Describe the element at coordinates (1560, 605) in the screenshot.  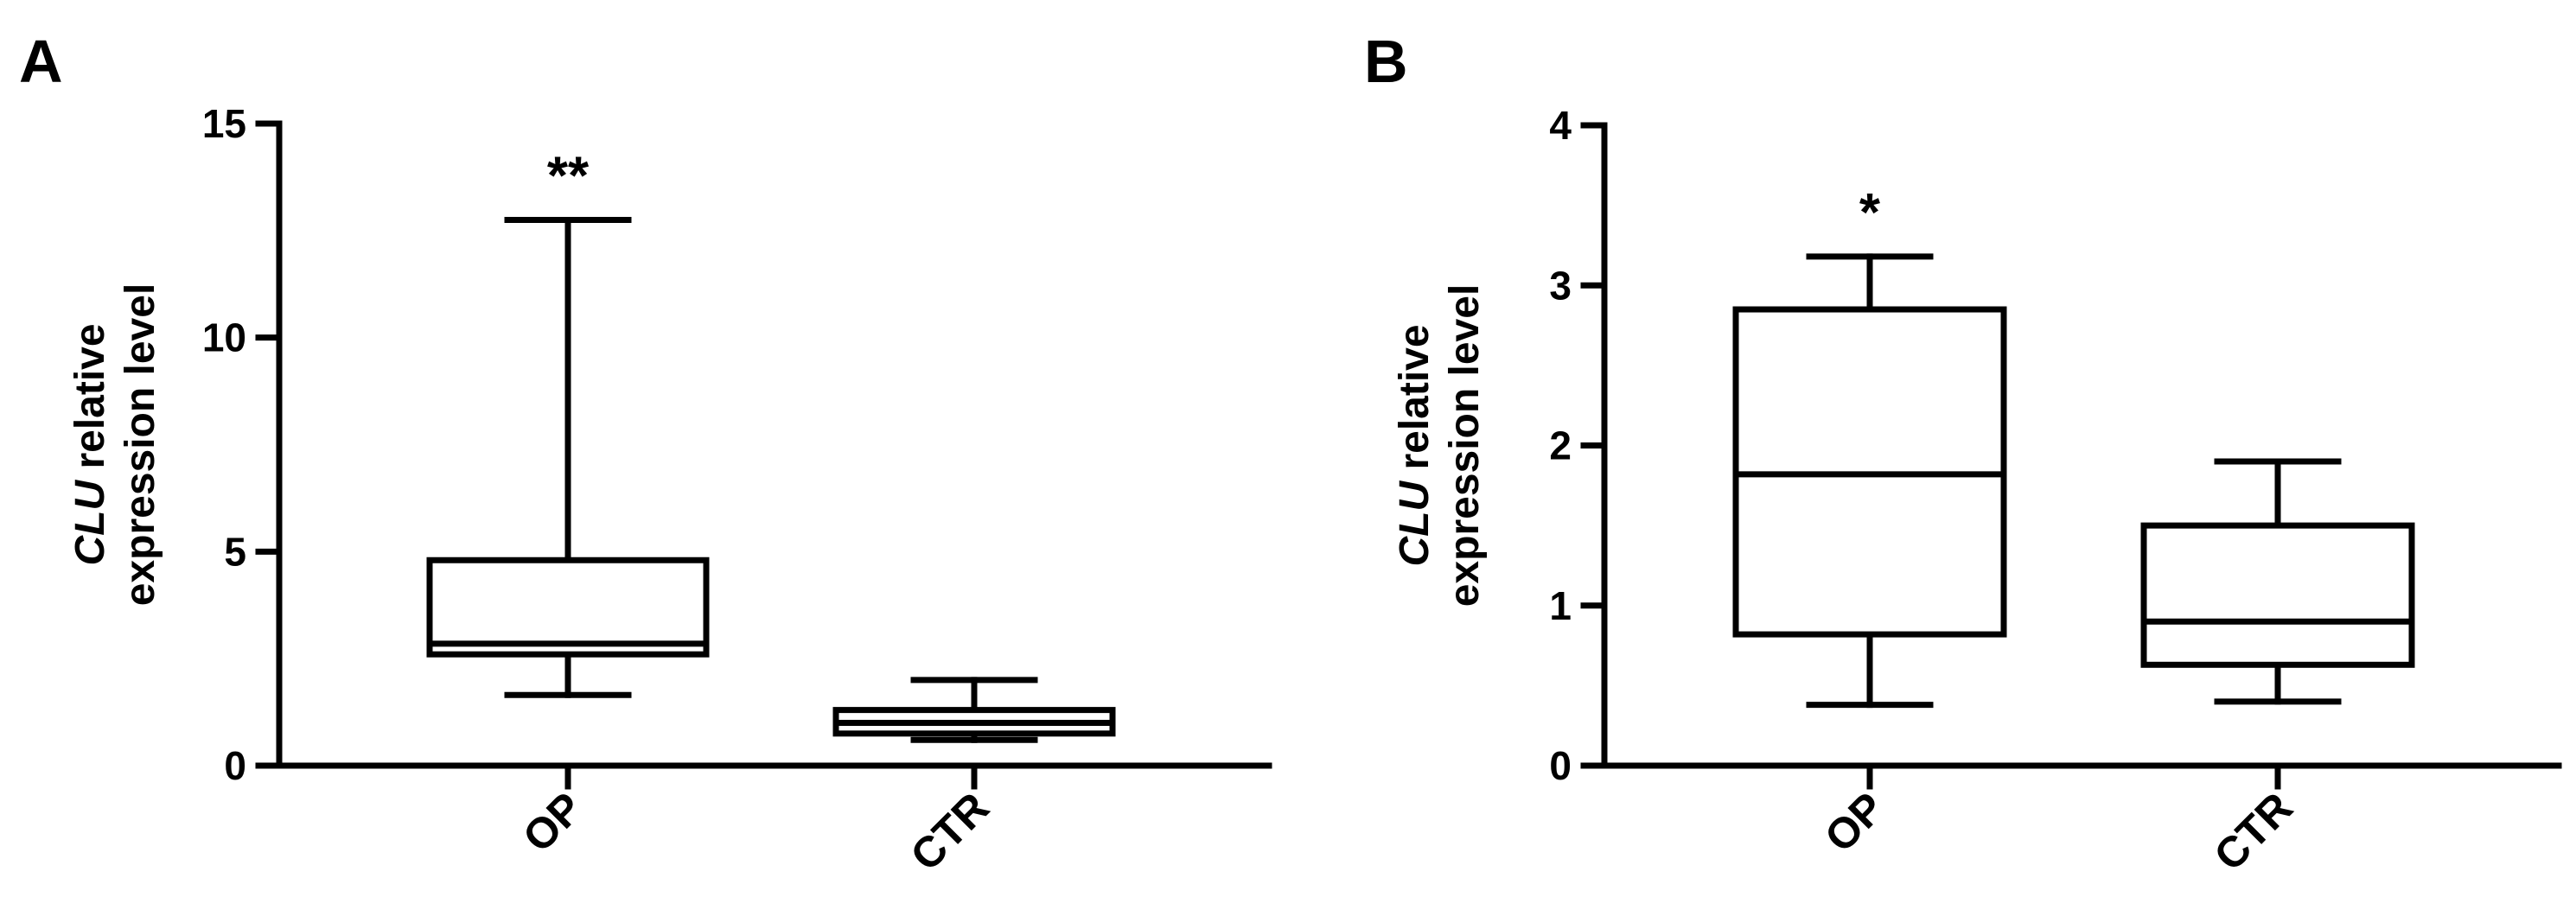
I see `y-tick-label: 1` at that location.